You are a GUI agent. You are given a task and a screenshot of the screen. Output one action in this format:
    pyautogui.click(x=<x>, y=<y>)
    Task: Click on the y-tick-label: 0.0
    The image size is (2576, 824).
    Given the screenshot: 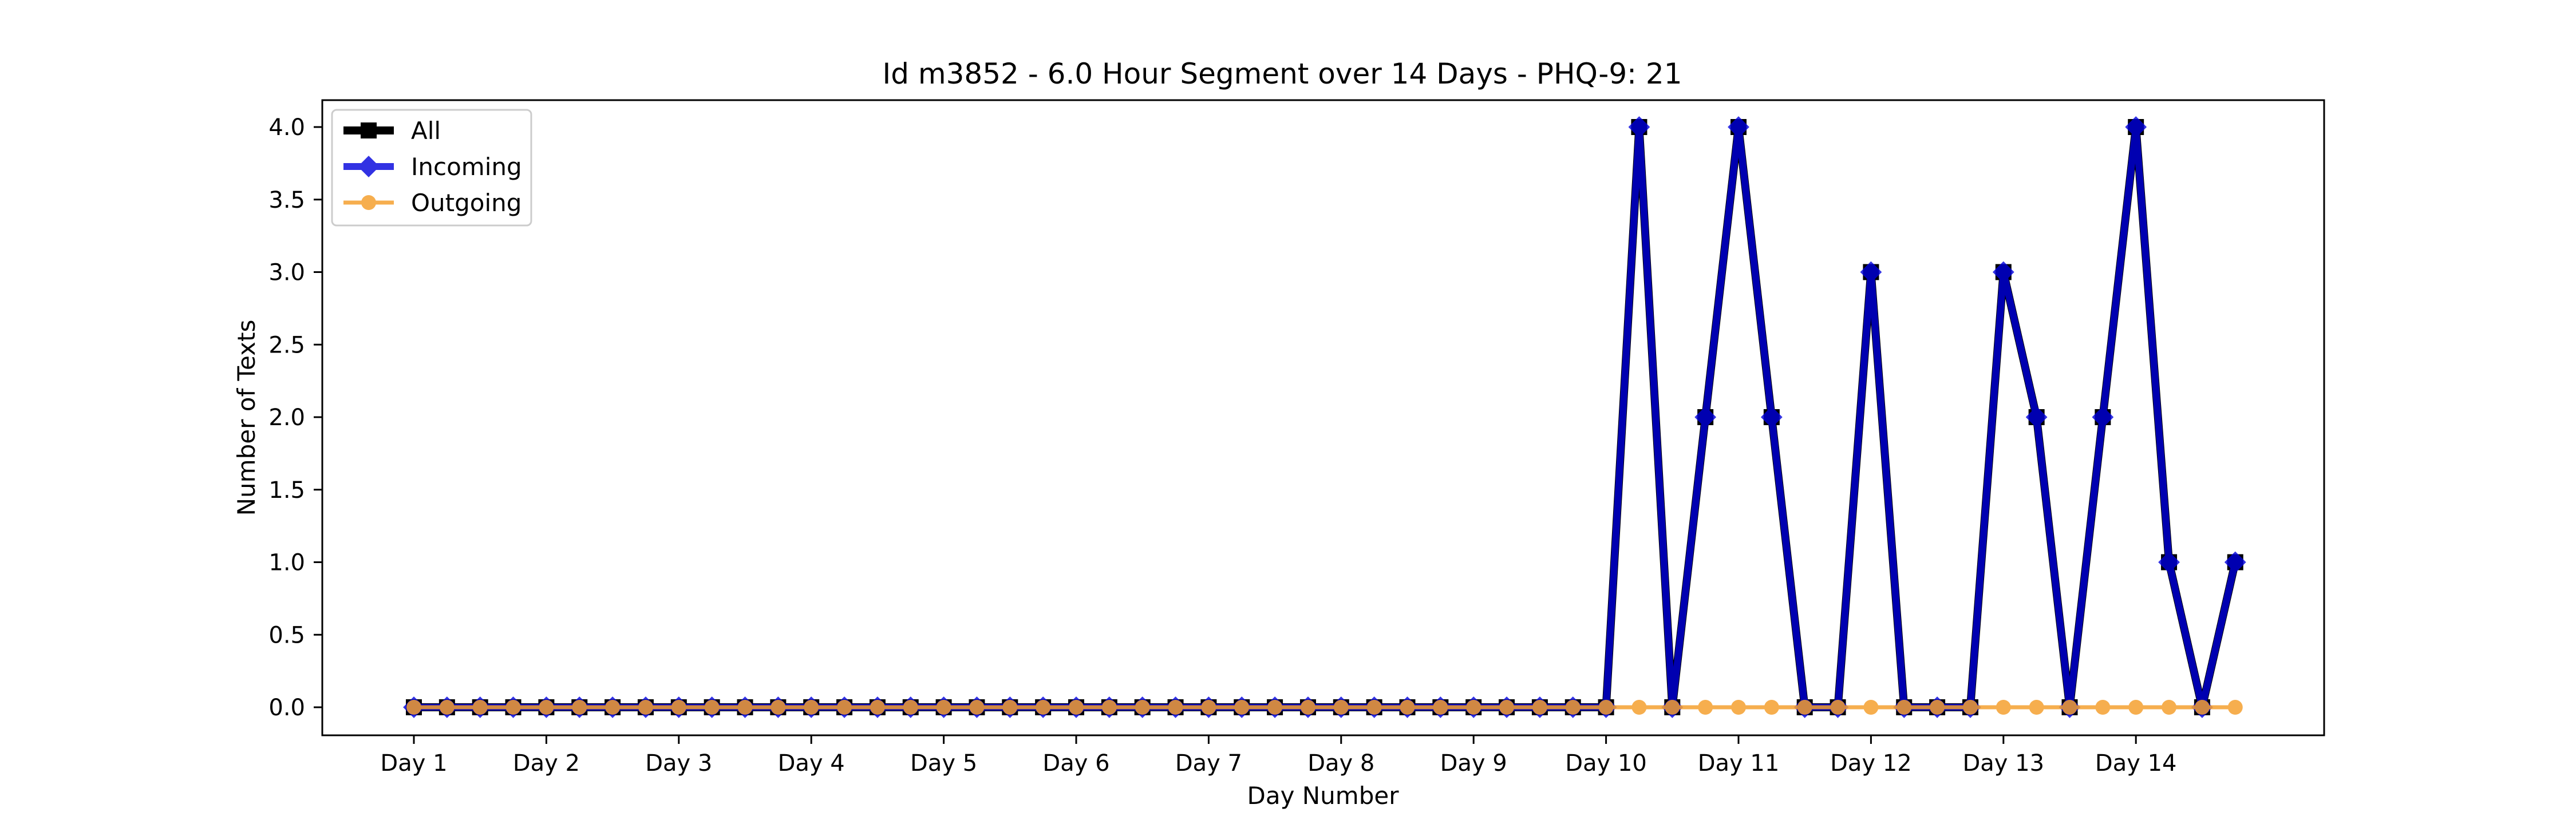 What is the action you would take?
    pyautogui.click(x=286, y=708)
    